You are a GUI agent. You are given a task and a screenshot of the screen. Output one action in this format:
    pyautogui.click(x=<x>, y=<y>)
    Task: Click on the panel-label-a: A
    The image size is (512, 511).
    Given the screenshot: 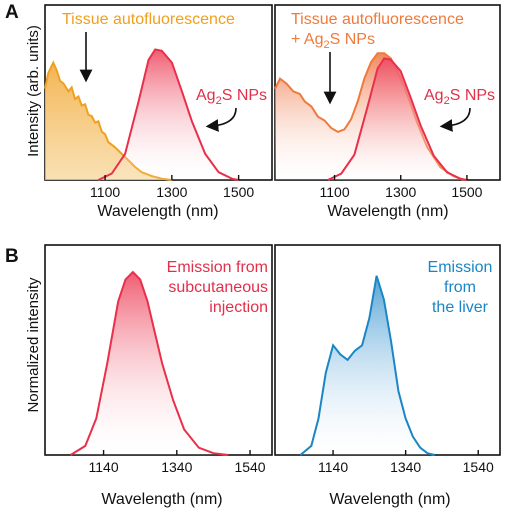 What is the action you would take?
    pyautogui.click(x=12, y=12)
    